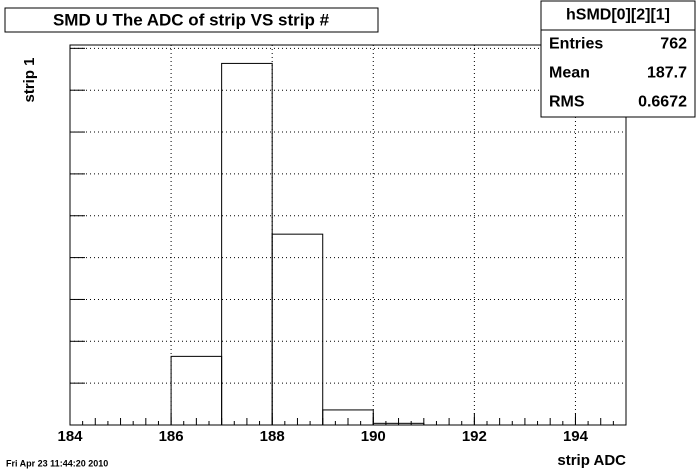 The height and width of the screenshot is (472, 696). What do you see at coordinates (667, 73) in the screenshot?
I see `stats-value: 187.7` at bounding box center [667, 73].